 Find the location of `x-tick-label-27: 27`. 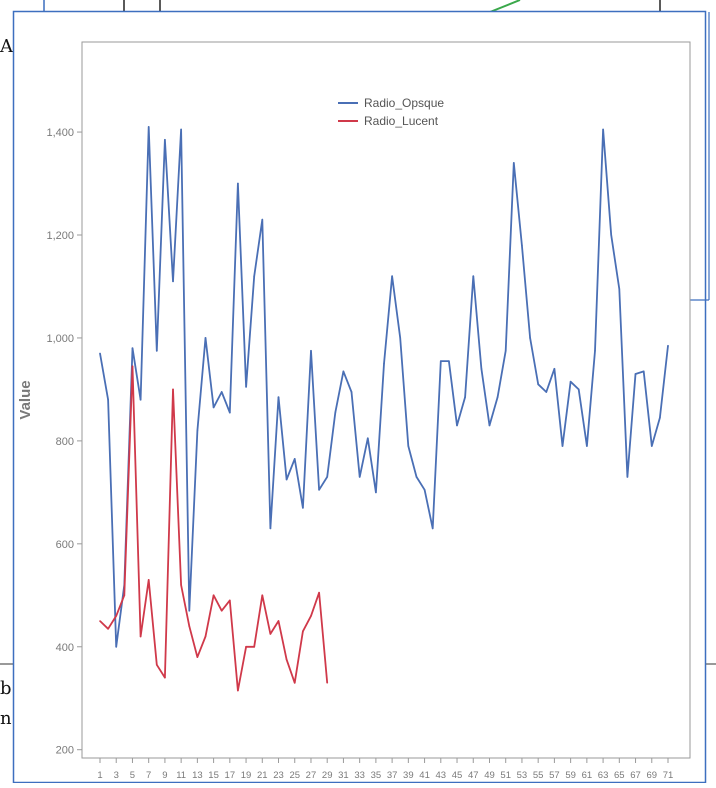

x-tick-label-27: 27 is located at coordinates (311, 775).